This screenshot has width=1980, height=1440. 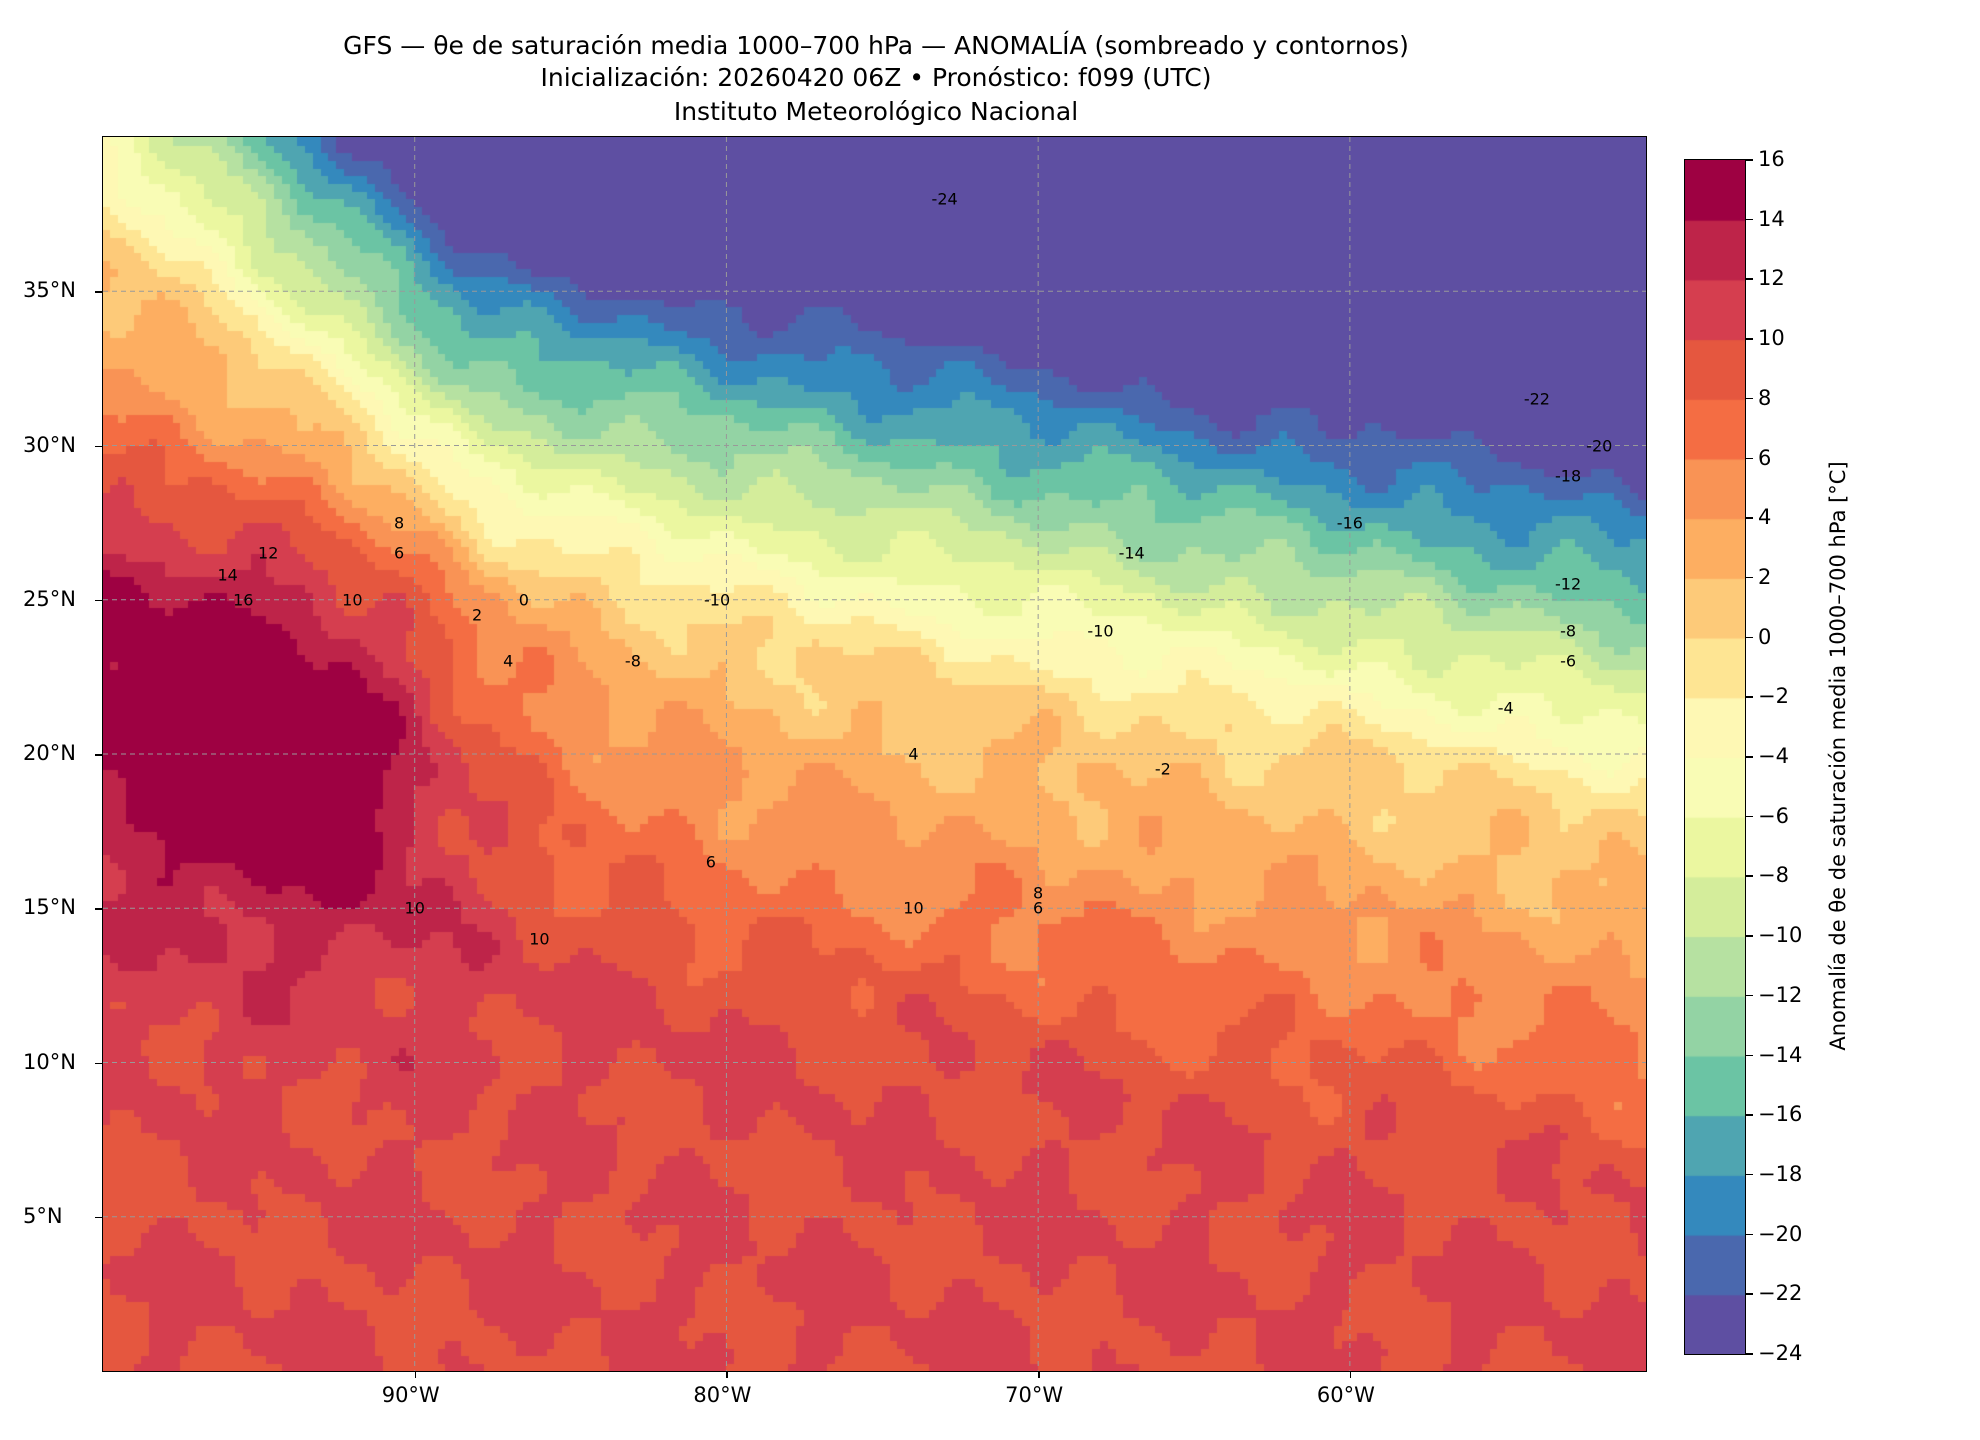 I want to click on colorbar-tick-label: −20, so click(x=1780, y=1233).